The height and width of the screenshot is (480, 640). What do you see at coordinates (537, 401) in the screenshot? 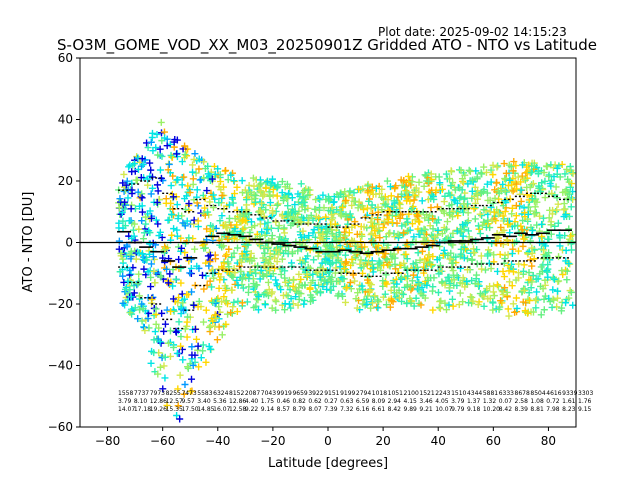
I see `bin-annotation: 1.08` at bounding box center [537, 401].